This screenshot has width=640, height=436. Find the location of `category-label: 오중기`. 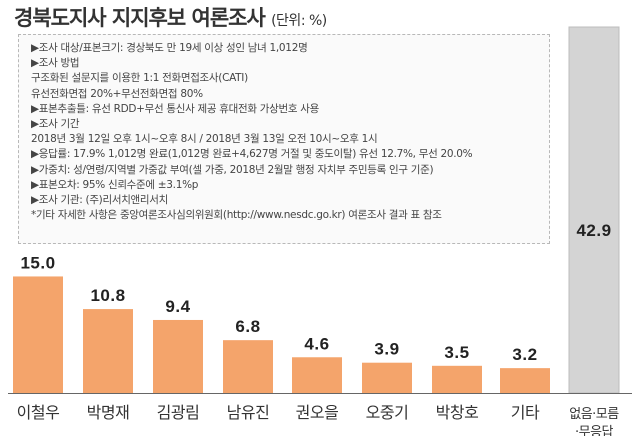

category-label: 오중기 is located at coordinates (387, 412).